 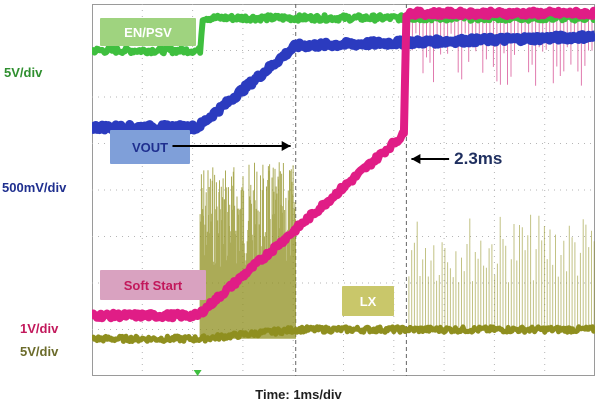 What do you see at coordinates (23, 72) in the screenshot?
I see `ch1-scale-label: 5V/div` at bounding box center [23, 72].